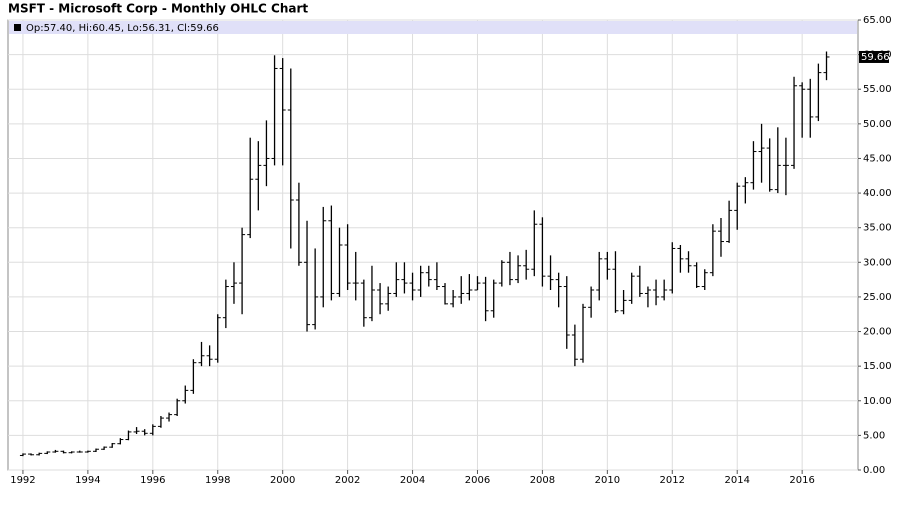 The image size is (900, 511). Describe the element at coordinates (87, 480) in the screenshot. I see `x-tick-label: 1994` at that location.